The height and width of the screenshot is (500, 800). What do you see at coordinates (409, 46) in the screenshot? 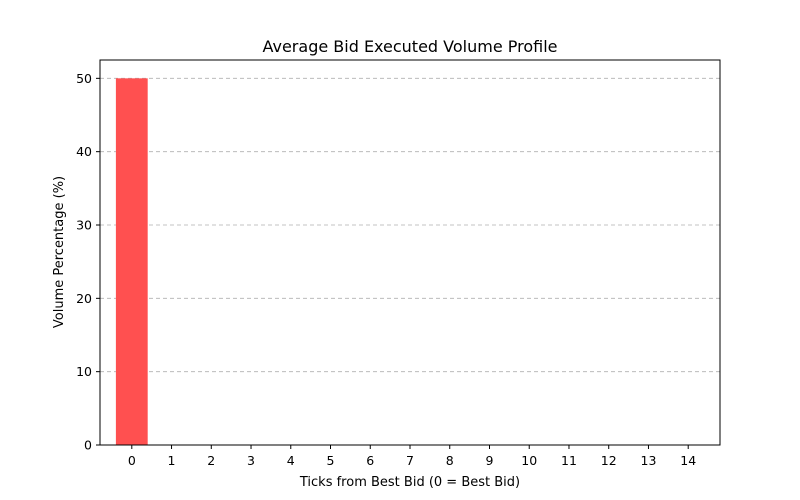
I see `chart-title: Average Bid Executed Volume Profile` at bounding box center [409, 46].